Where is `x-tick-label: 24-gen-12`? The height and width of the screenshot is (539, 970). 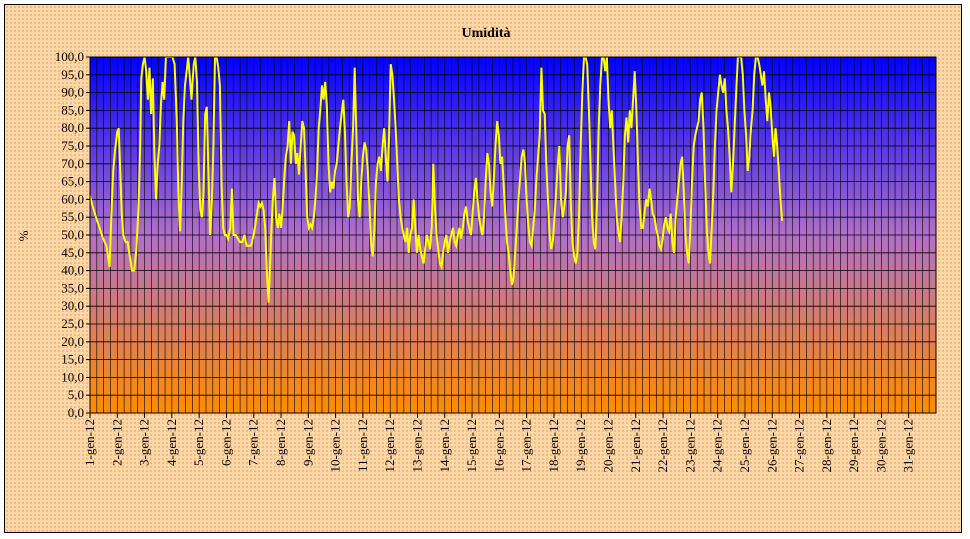 x-tick-label: 24-gen-12 is located at coordinates (717, 445).